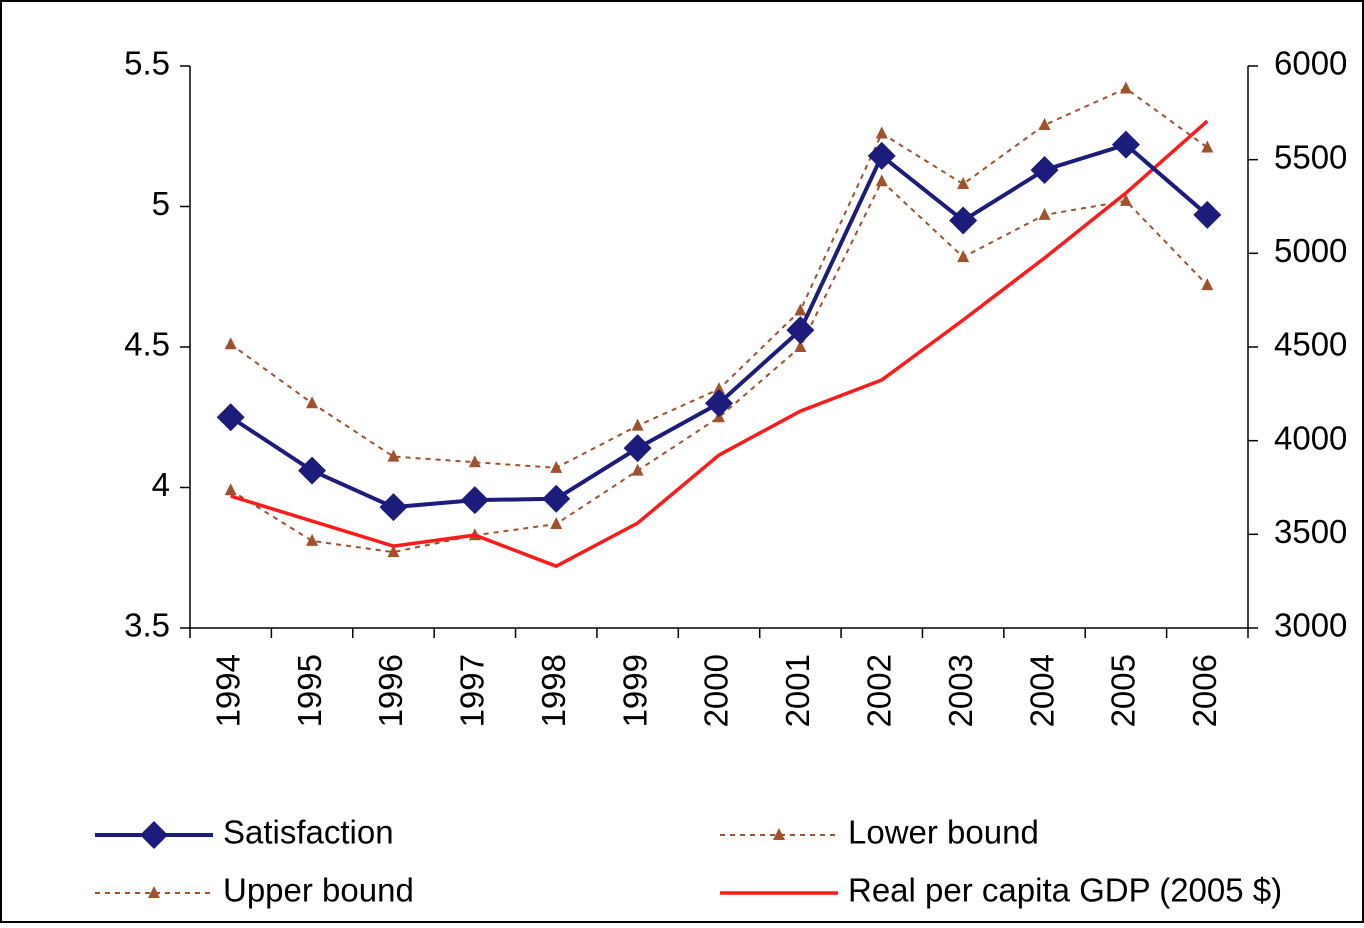 The width and height of the screenshot is (1364, 928). Describe the element at coordinates (161, 203) in the screenshot. I see `y-tick-label: 5` at that location.